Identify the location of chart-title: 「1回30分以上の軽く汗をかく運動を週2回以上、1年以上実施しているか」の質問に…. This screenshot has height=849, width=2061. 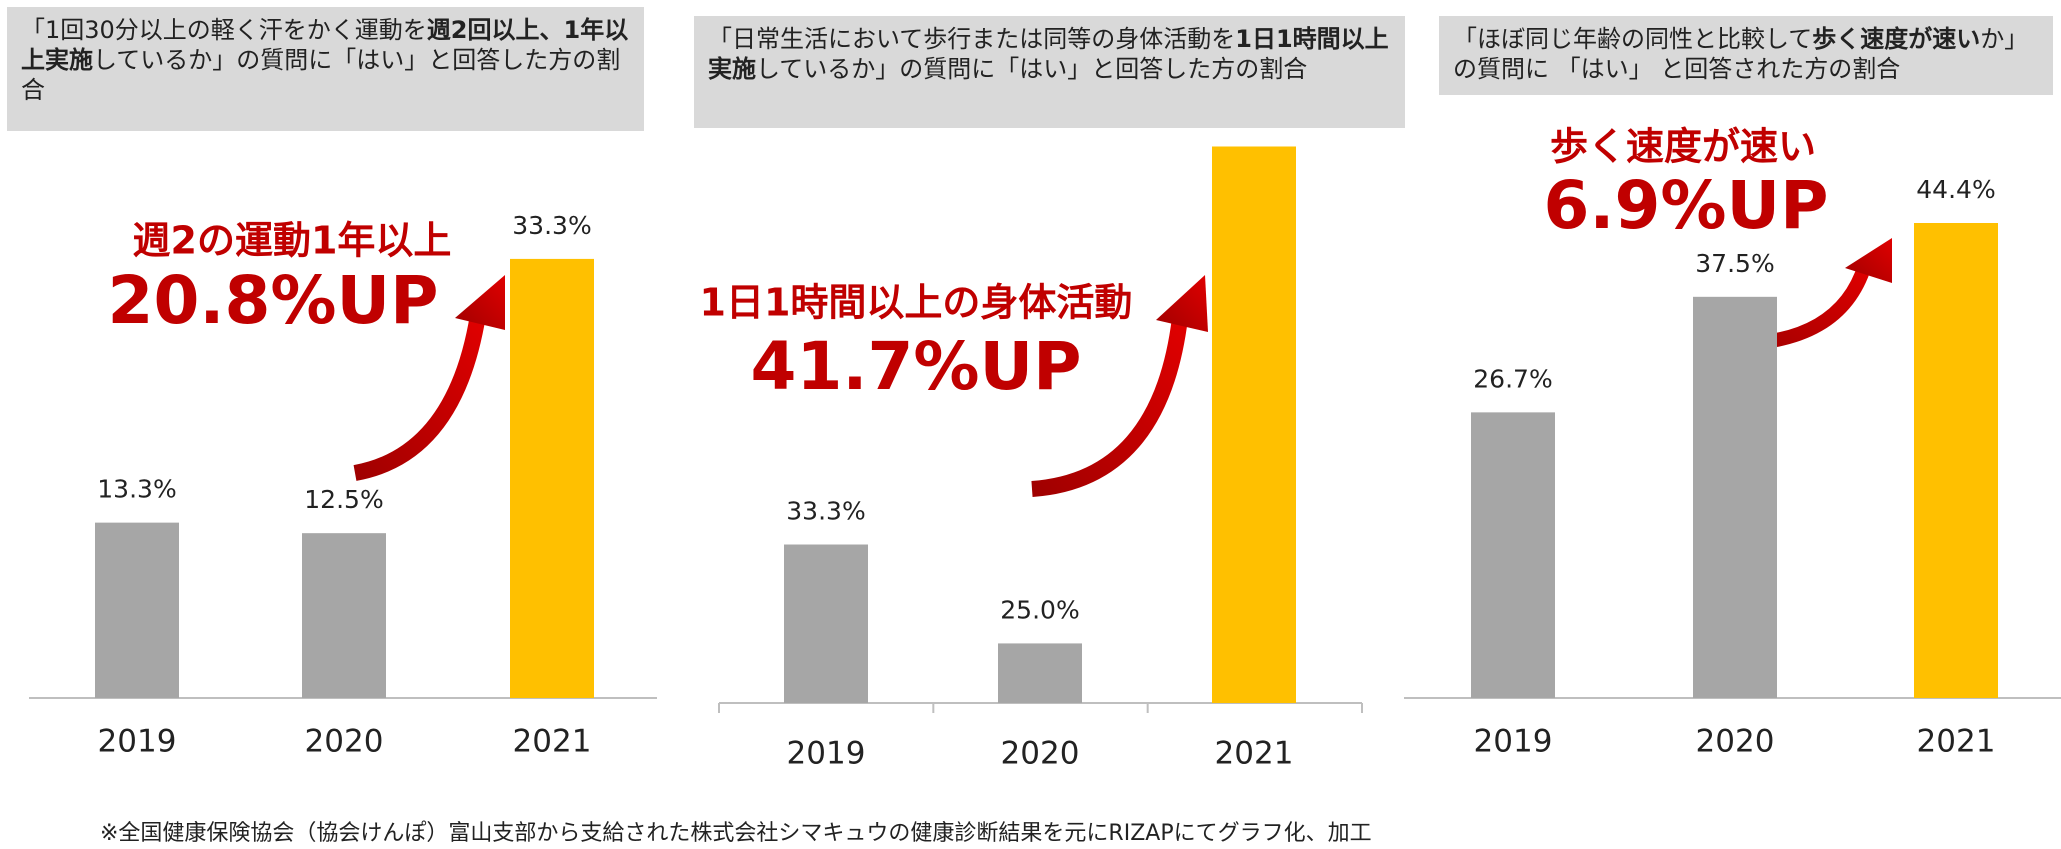
(325, 69).